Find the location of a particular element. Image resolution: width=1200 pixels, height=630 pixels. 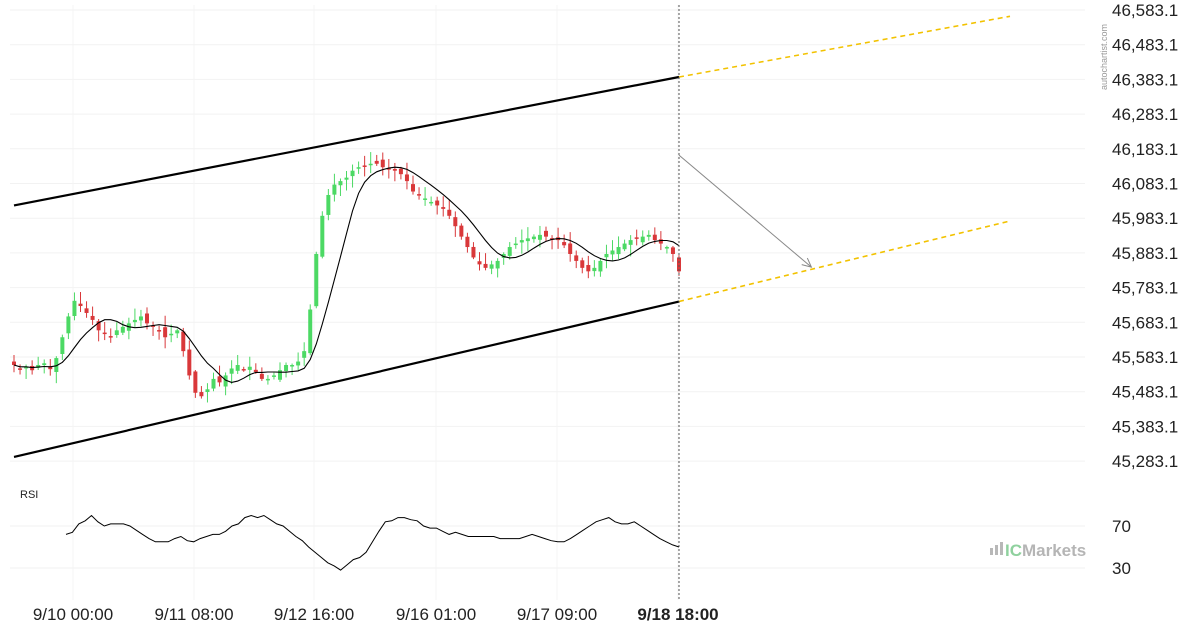

price-tick-label: 45,383.1 is located at coordinates (1145, 426).